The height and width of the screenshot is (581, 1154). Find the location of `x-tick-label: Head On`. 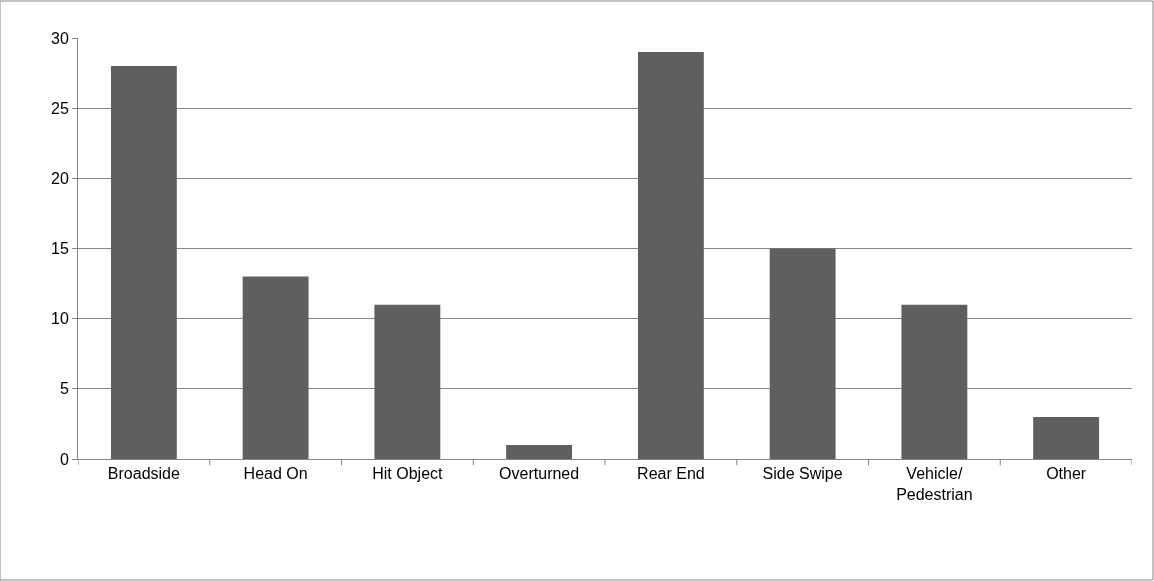

x-tick-label: Head On is located at coordinates (275, 474).